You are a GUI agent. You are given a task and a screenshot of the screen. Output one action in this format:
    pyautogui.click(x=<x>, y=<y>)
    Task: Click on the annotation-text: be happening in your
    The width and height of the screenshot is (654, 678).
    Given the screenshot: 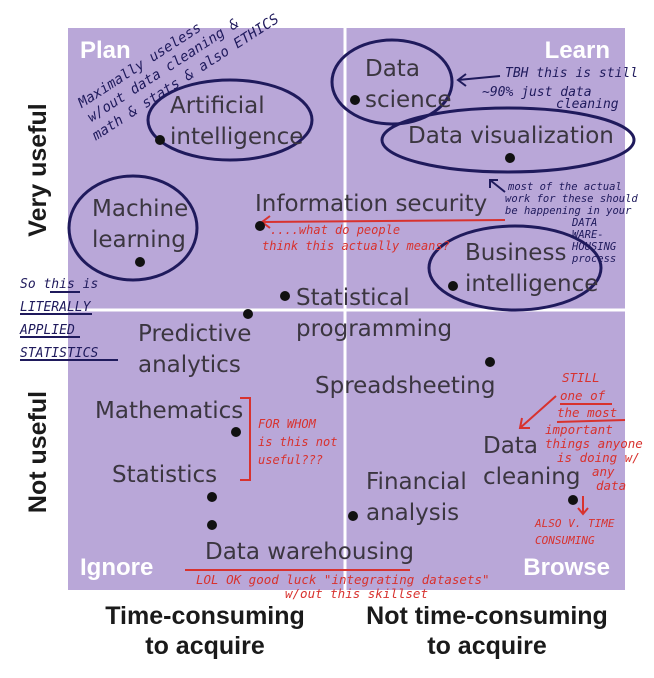 What is the action you would take?
    pyautogui.click(x=568, y=211)
    